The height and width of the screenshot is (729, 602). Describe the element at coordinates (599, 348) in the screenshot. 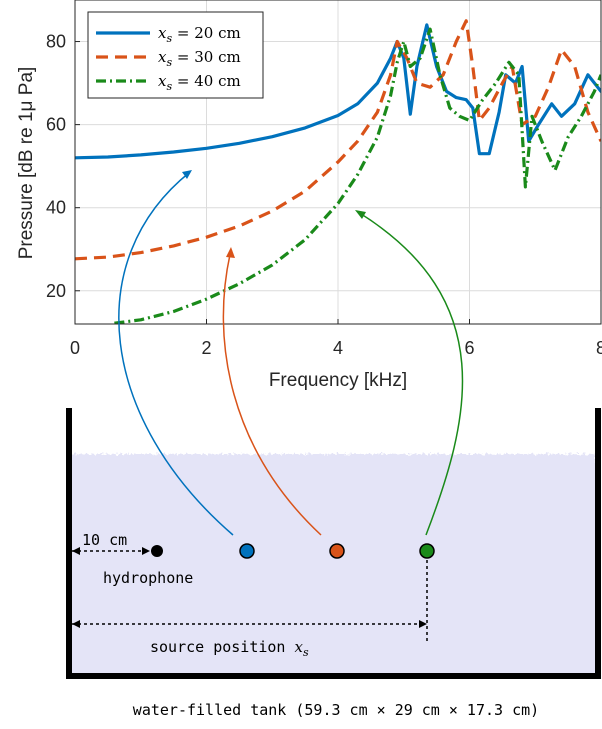

I see `x-tick-label: 8` at that location.